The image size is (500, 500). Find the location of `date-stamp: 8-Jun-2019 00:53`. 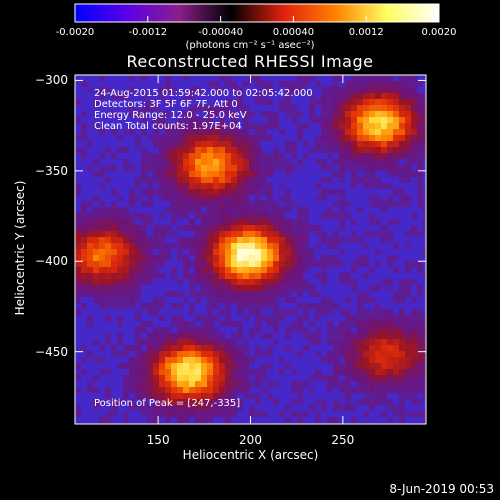

date-stamp: 8-Jun-2019 00:53 is located at coordinates (441, 489).